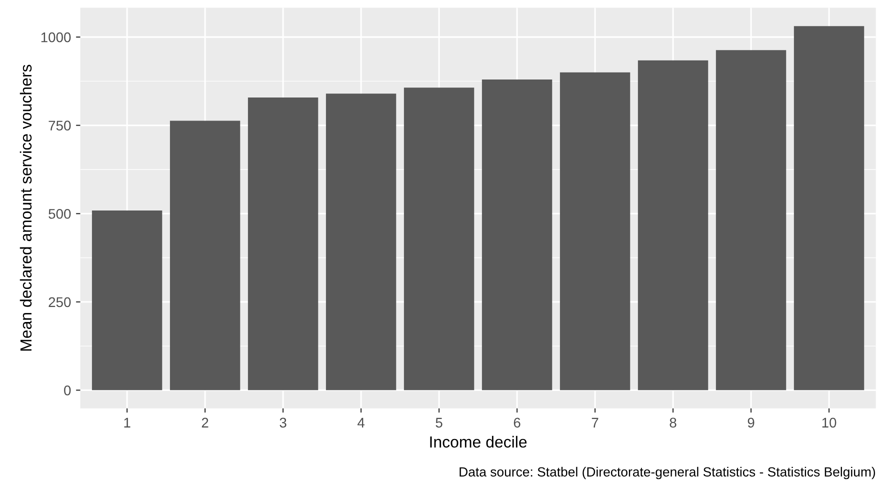  Describe the element at coordinates (283, 423) in the screenshot. I see `x-tick-label: 3` at that location.